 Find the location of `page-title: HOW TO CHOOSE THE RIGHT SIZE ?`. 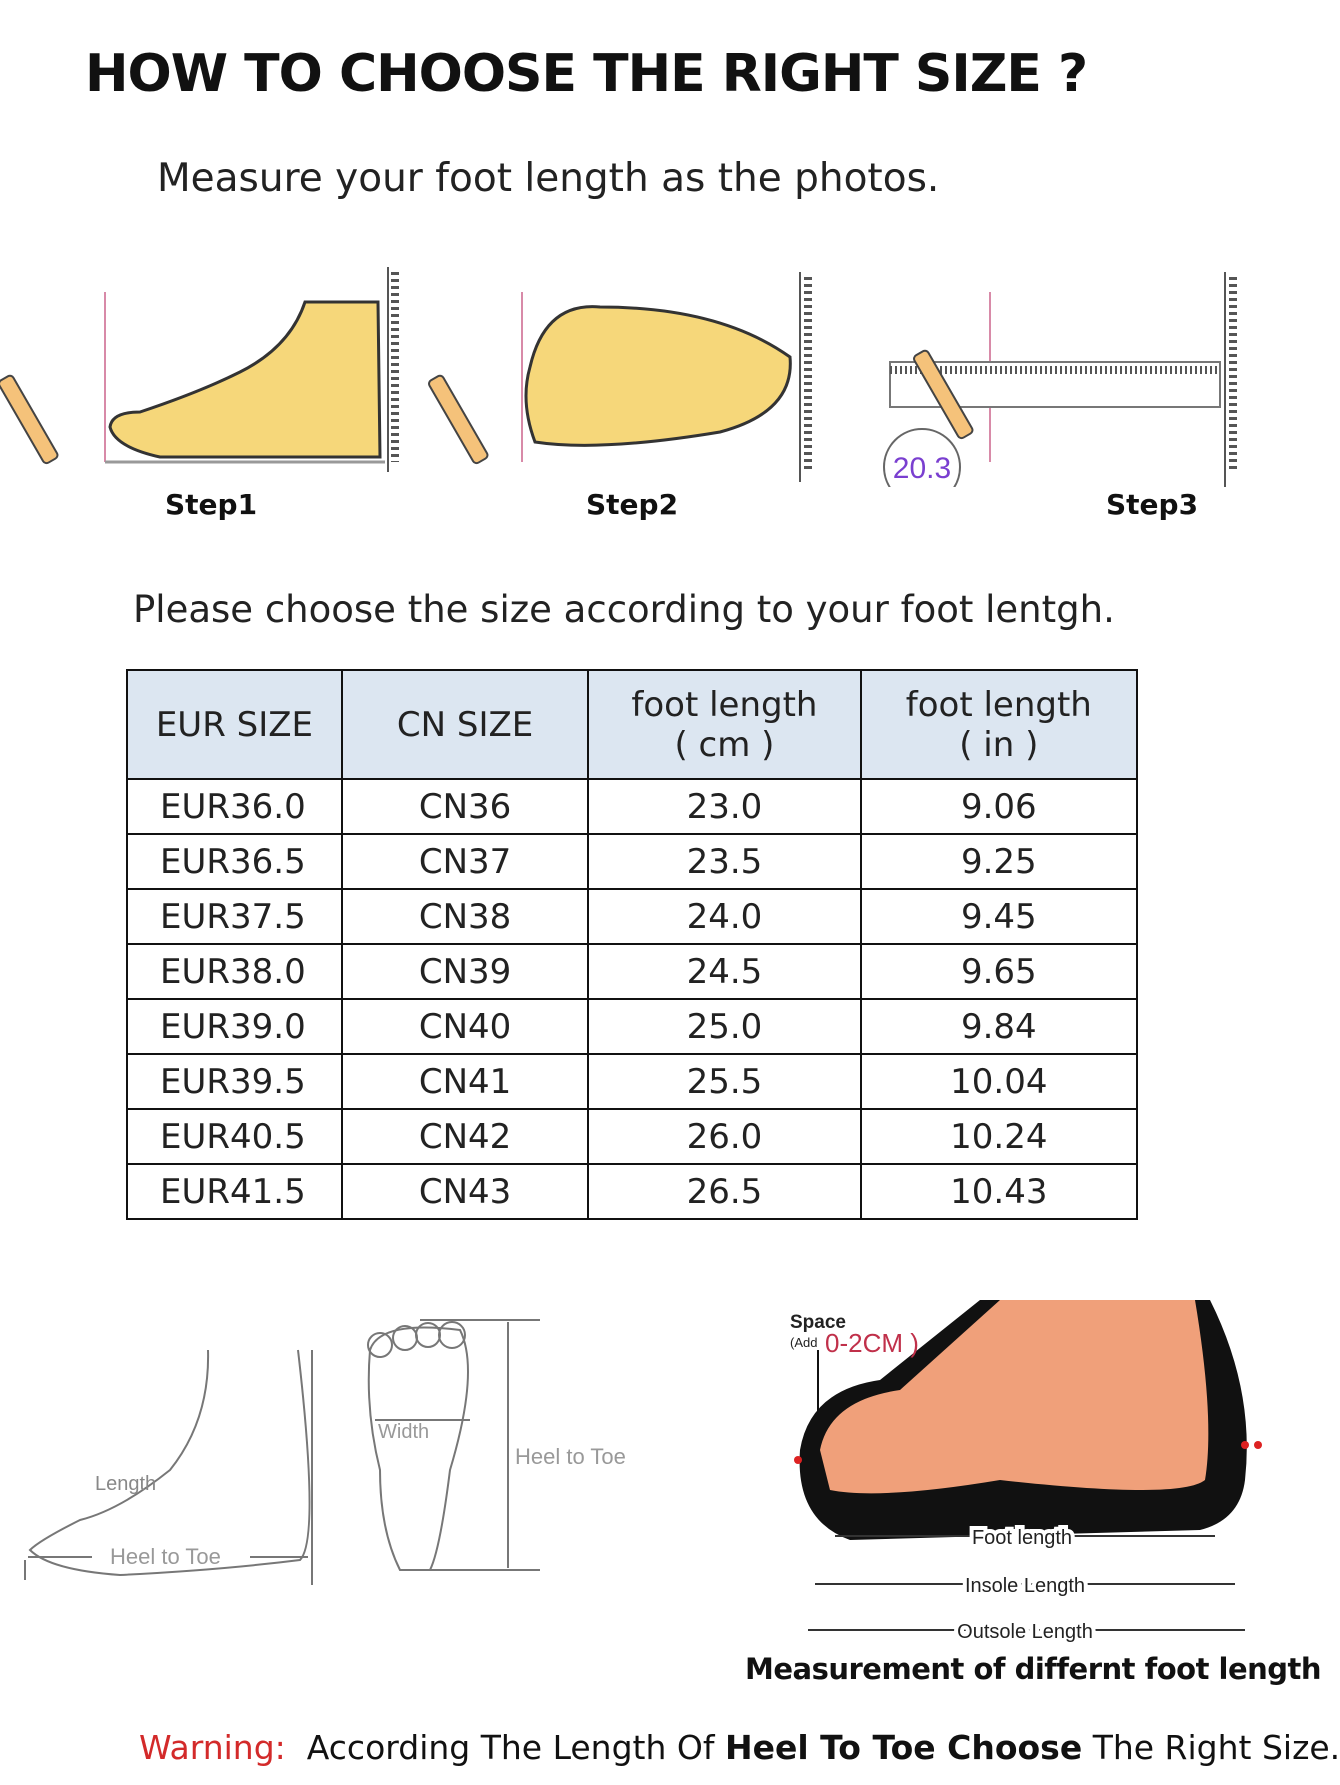

page-title: HOW TO CHOOSE THE RIGHT SIZE ? is located at coordinates (586, 74).